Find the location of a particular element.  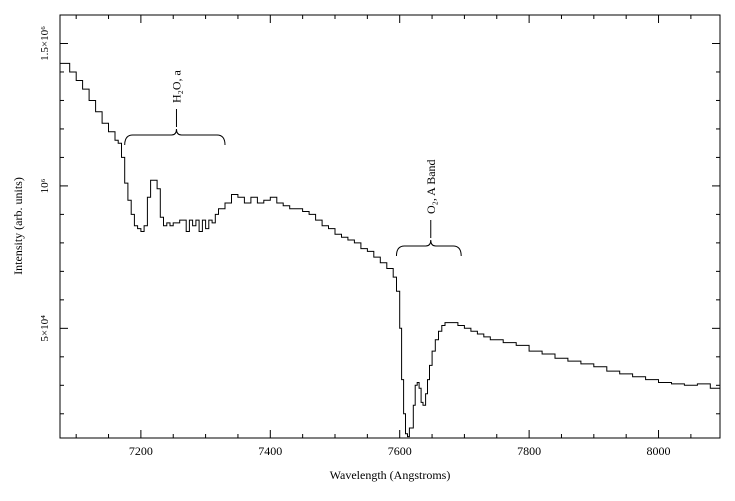

x-tick-label: 7800 is located at coordinates (529, 451).